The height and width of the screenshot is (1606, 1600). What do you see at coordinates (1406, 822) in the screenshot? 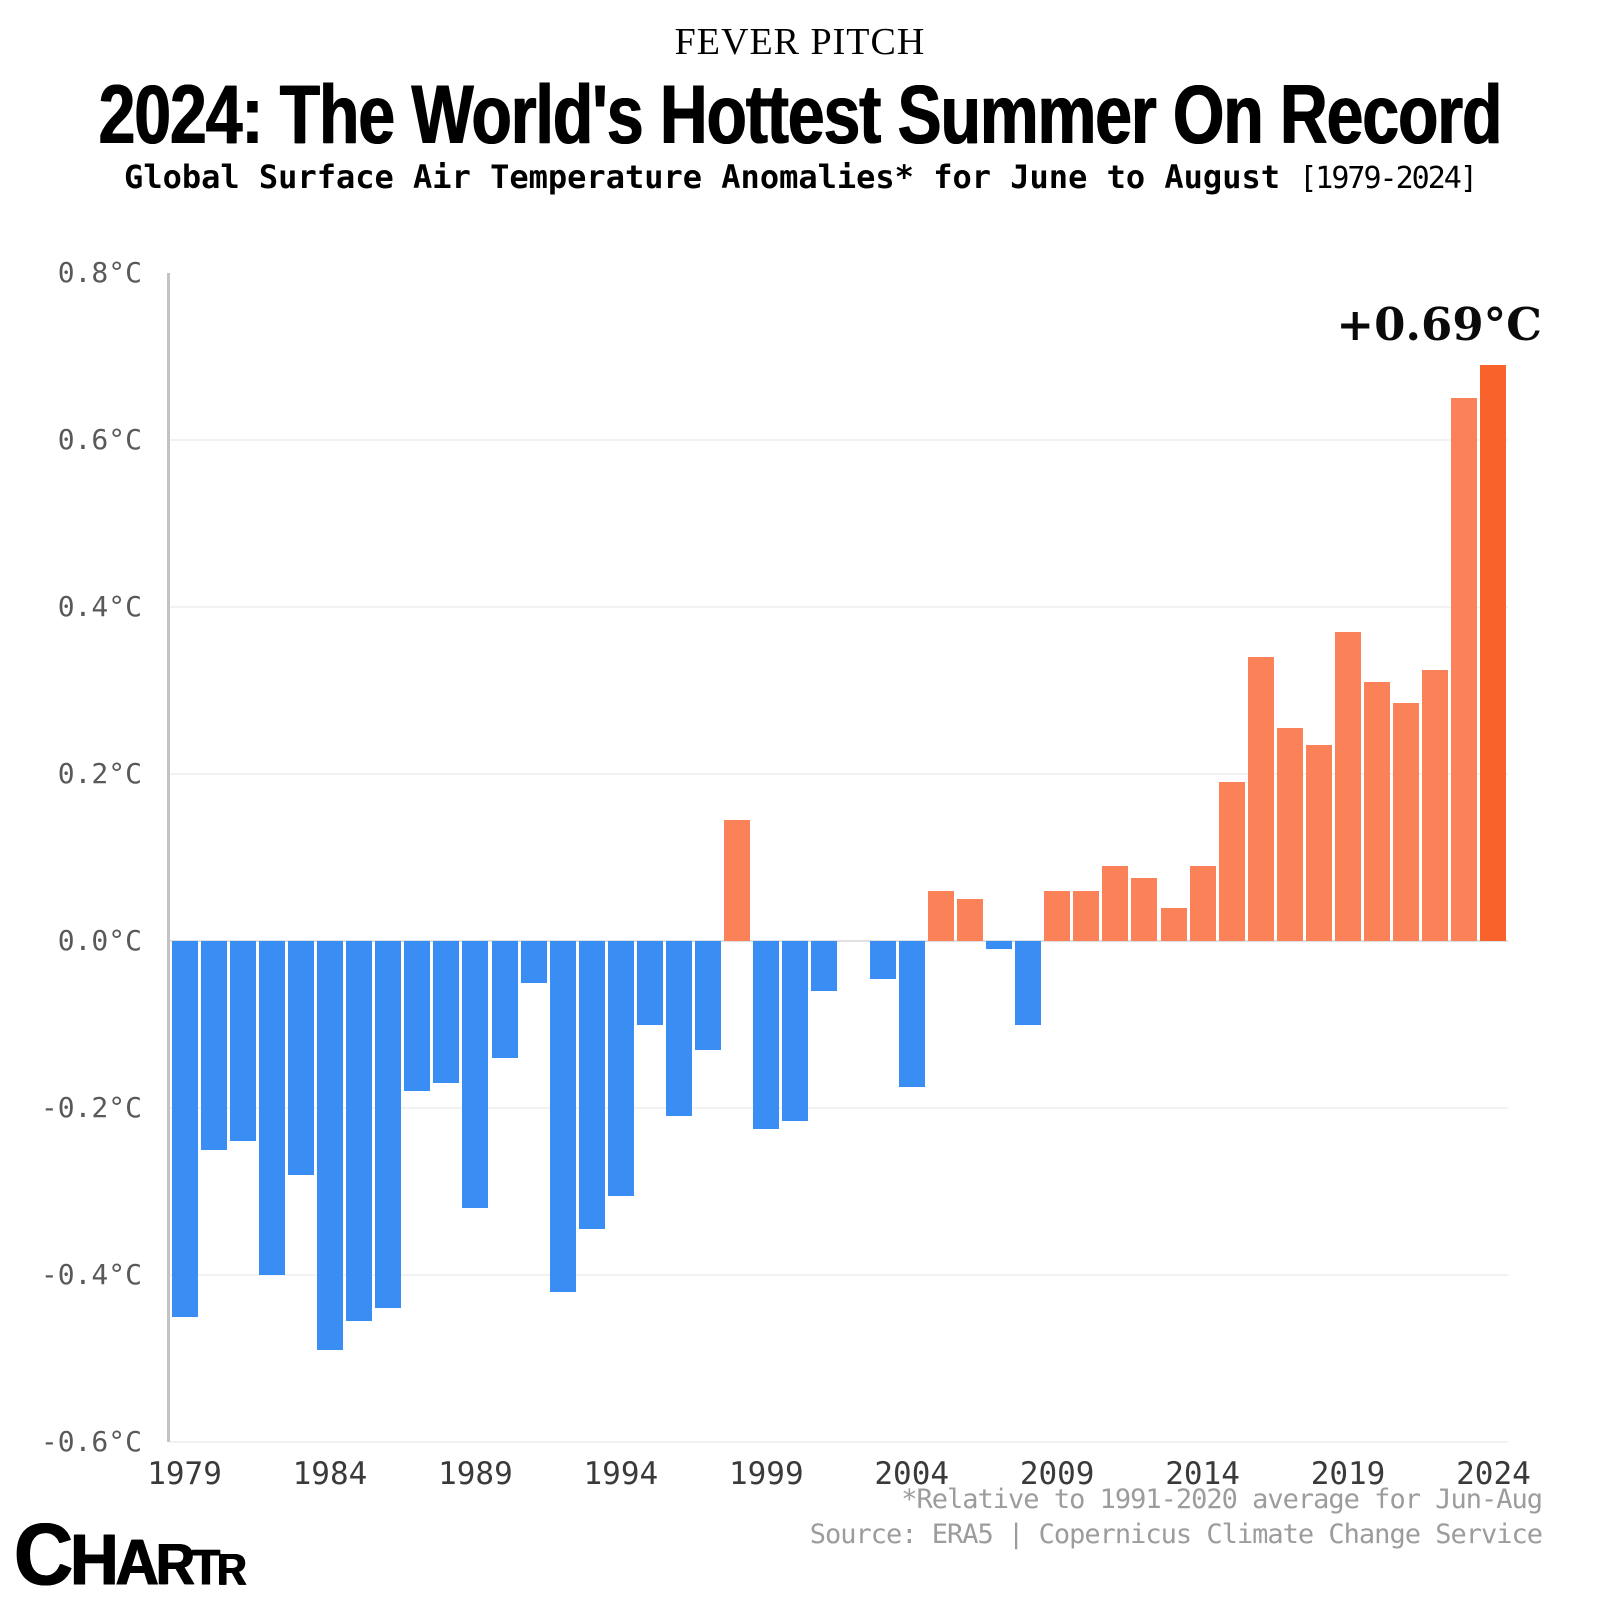
I see `bar-2021` at bounding box center [1406, 822].